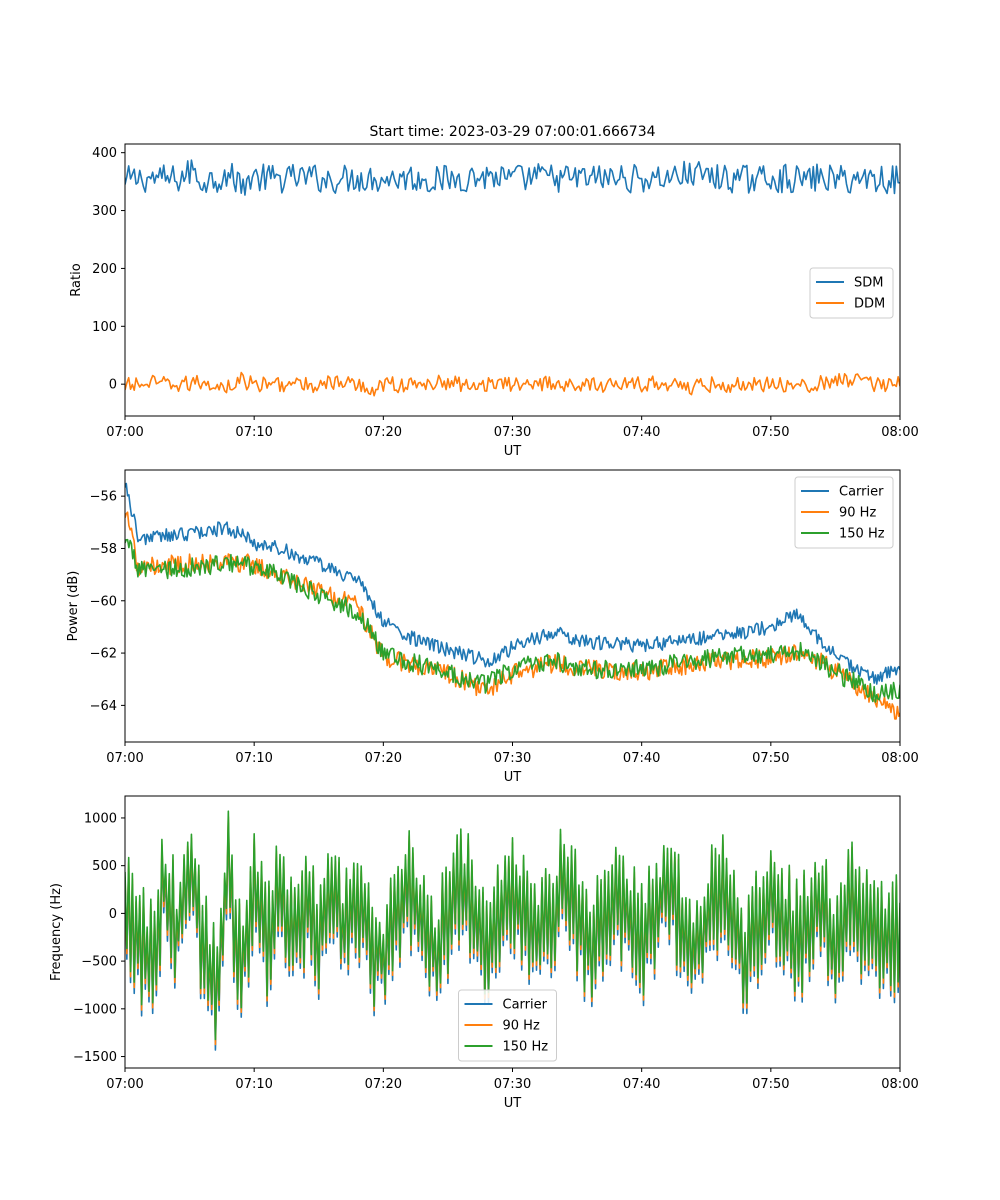 The height and width of the screenshot is (1200, 1000). What do you see at coordinates (95, 1009) in the screenshot?
I see `y-tick-label: −1000` at bounding box center [95, 1009].